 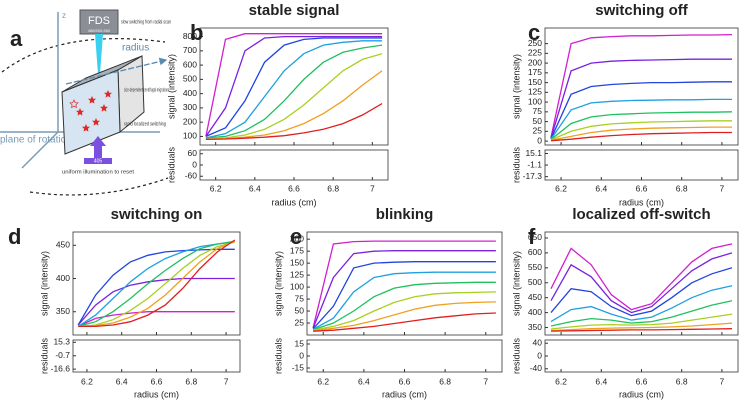 I want to click on panel-title: switching on, so click(x=157, y=214).